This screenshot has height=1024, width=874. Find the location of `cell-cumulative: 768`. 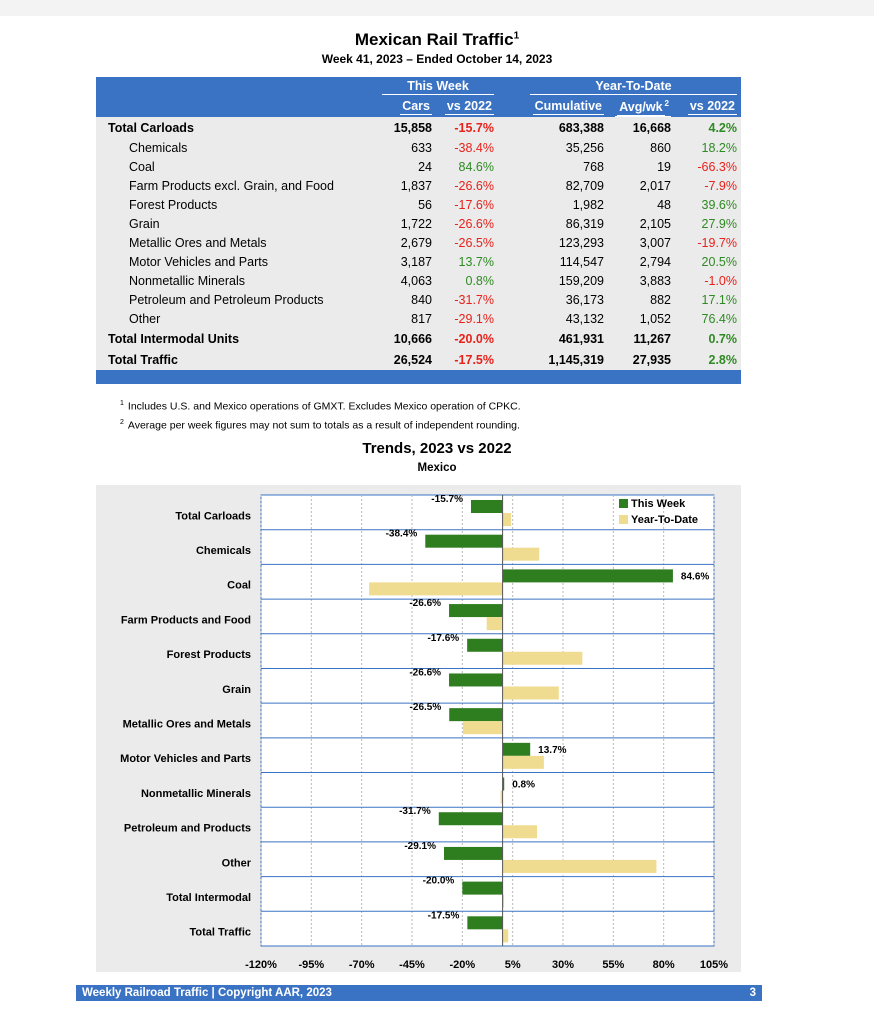

cell-cumulative: 768 is located at coordinates (567, 167).